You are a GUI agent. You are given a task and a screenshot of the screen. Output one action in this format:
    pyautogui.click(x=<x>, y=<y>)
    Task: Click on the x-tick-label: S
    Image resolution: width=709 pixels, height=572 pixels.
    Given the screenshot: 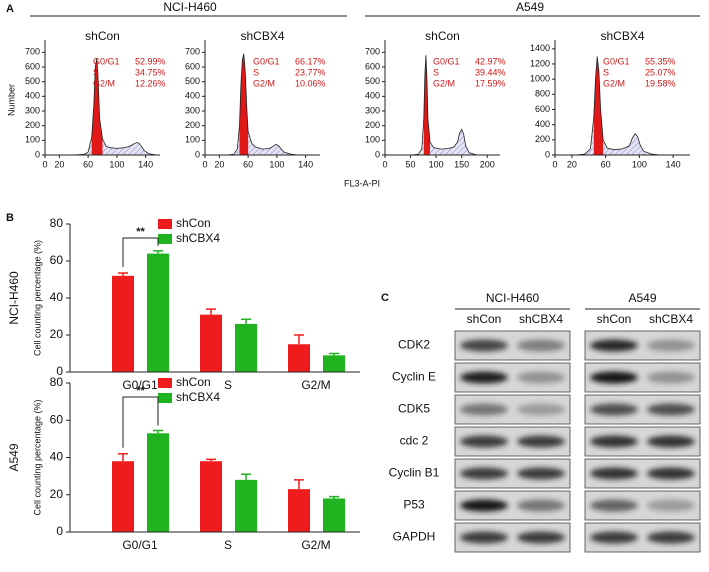 What is the action you would take?
    pyautogui.click(x=228, y=545)
    